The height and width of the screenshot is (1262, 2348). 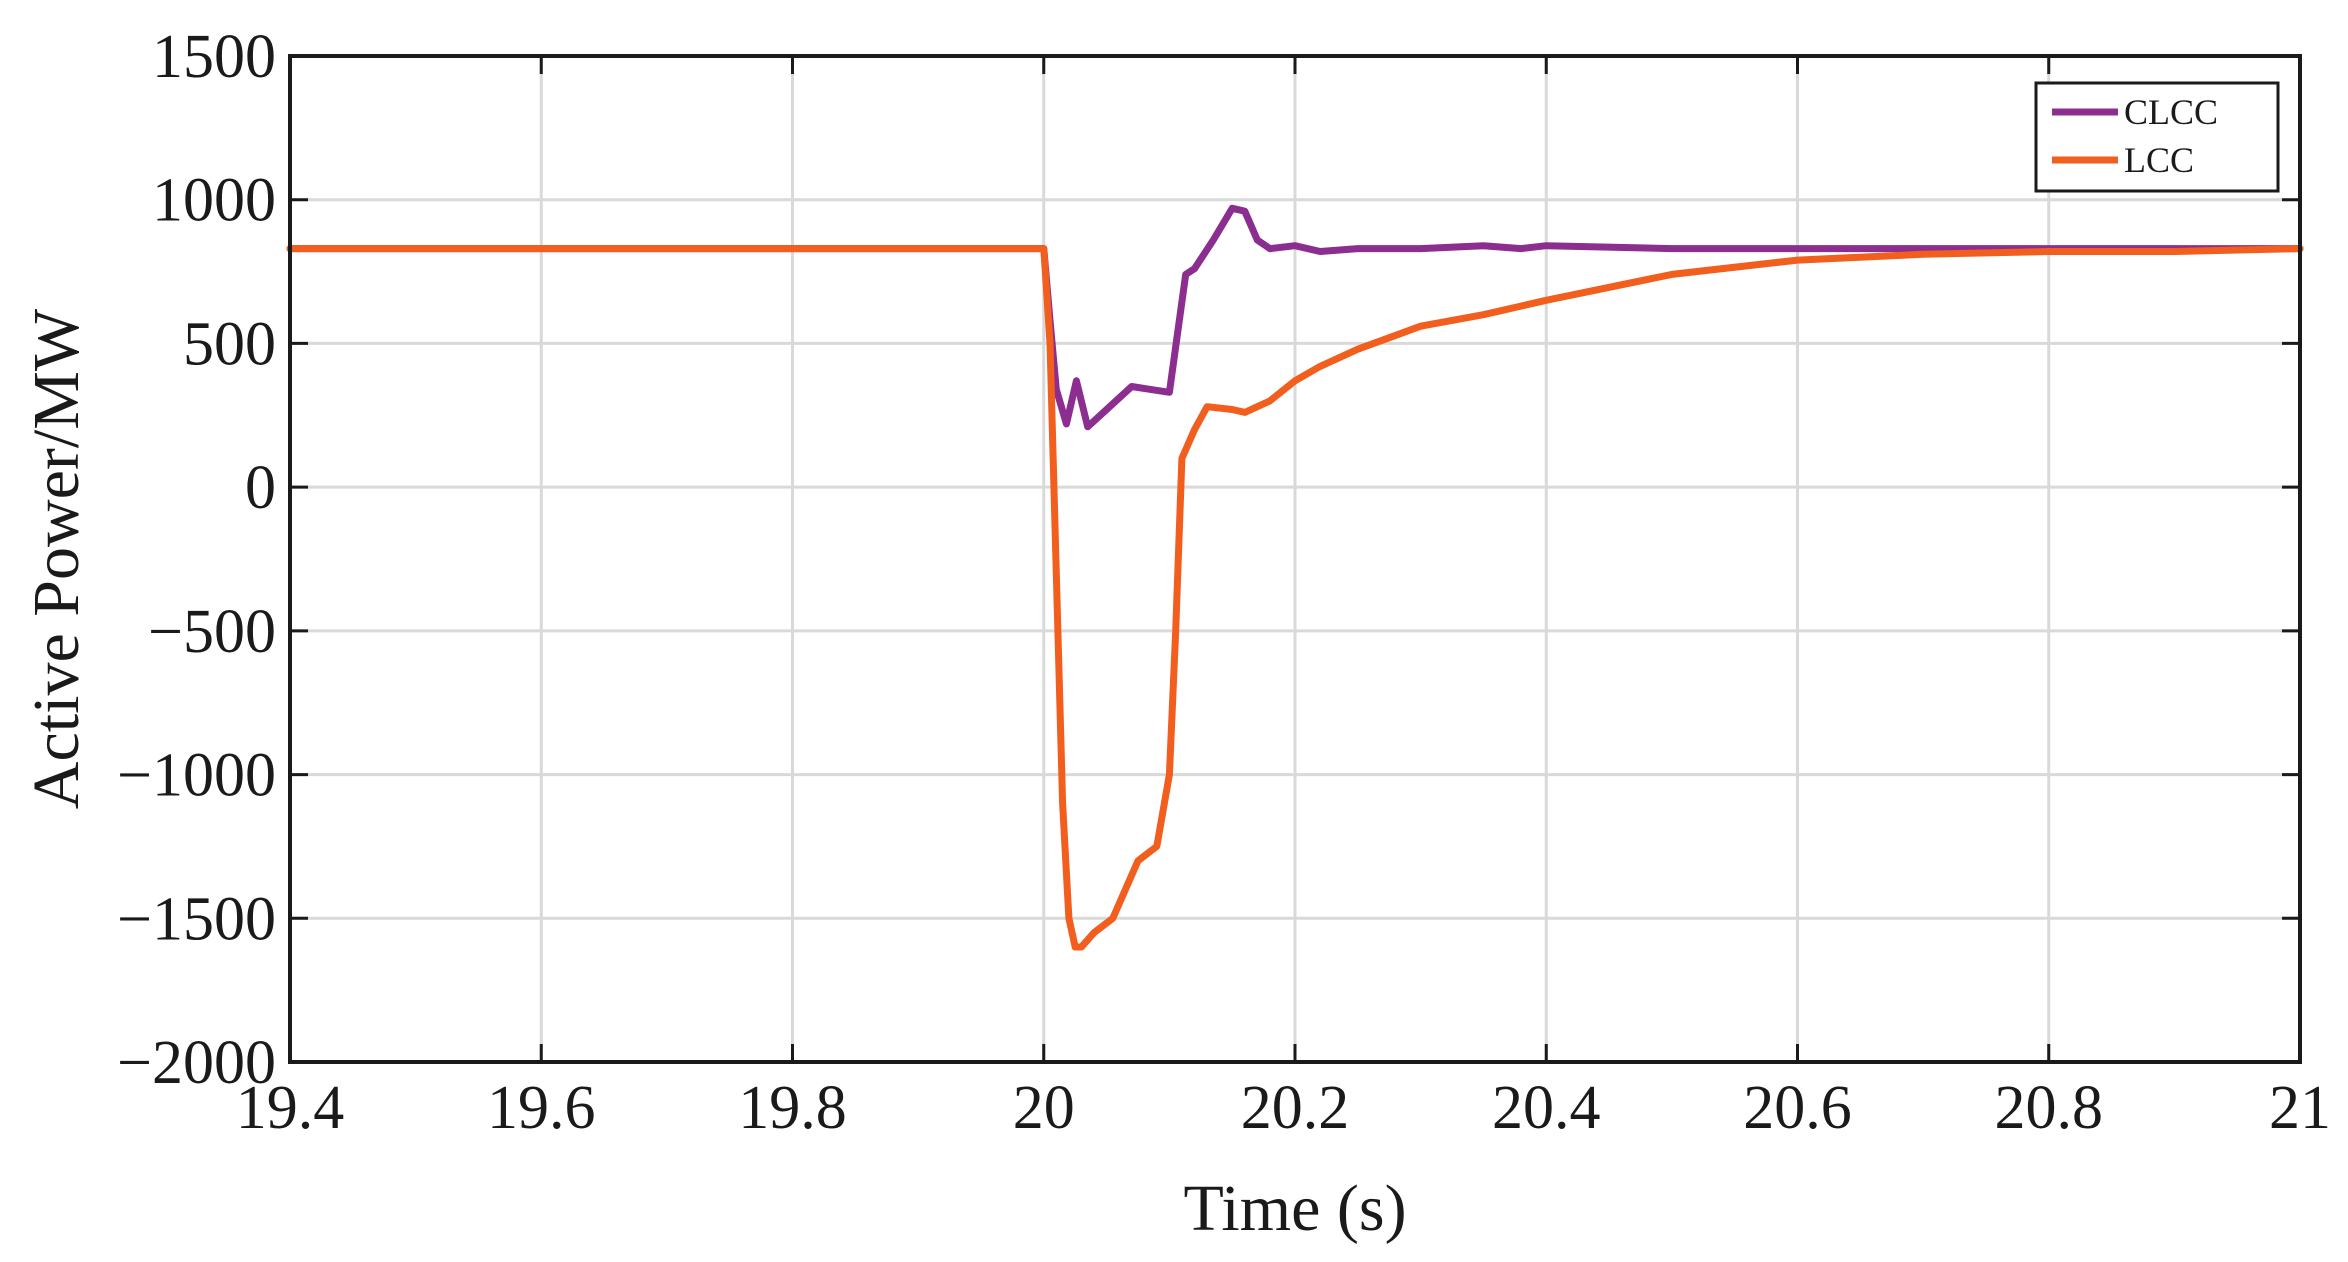 What do you see at coordinates (212, 632) in the screenshot?
I see `y-tick-label: −500` at bounding box center [212, 632].